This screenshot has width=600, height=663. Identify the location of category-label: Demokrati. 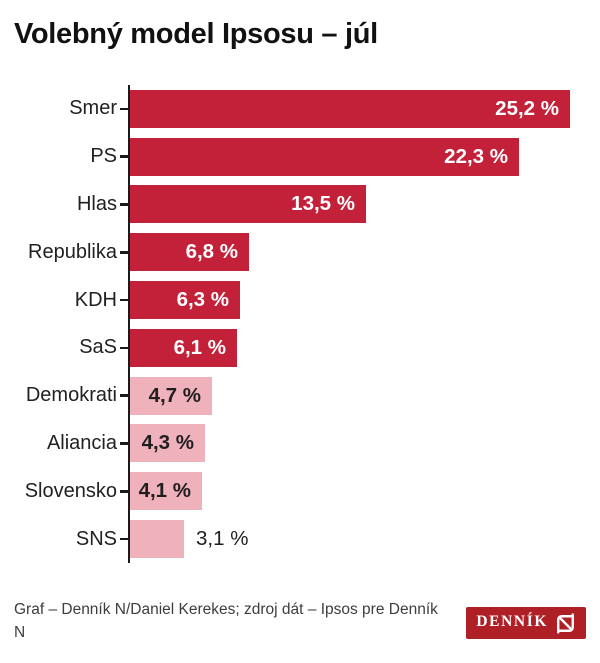
(71, 395).